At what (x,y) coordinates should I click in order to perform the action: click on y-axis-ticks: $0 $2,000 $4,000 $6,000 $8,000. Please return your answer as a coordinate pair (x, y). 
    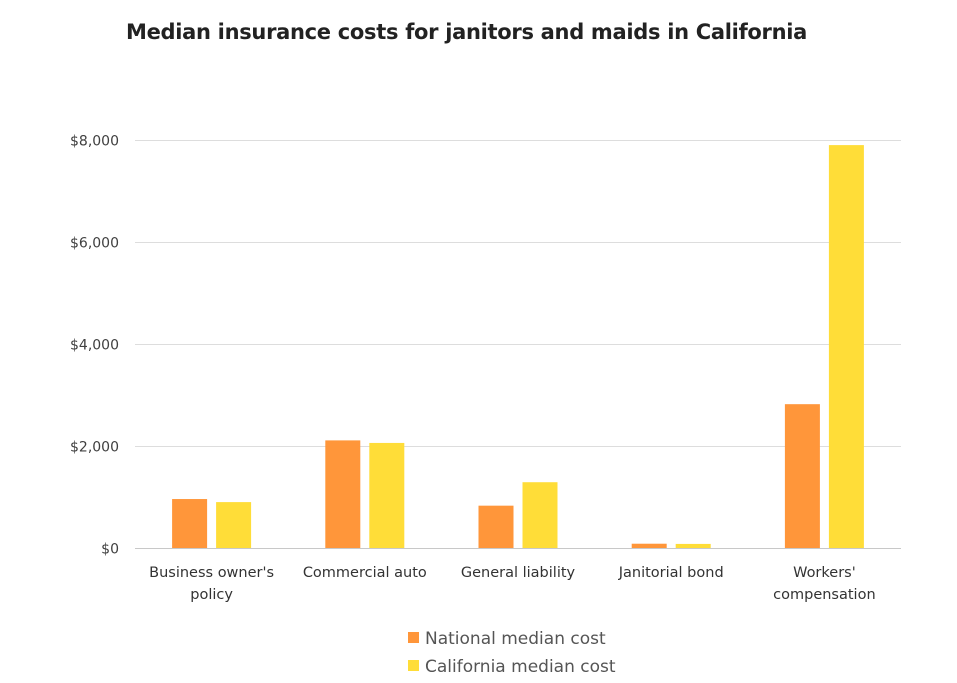
    Looking at the image, I should click on (94, 346).